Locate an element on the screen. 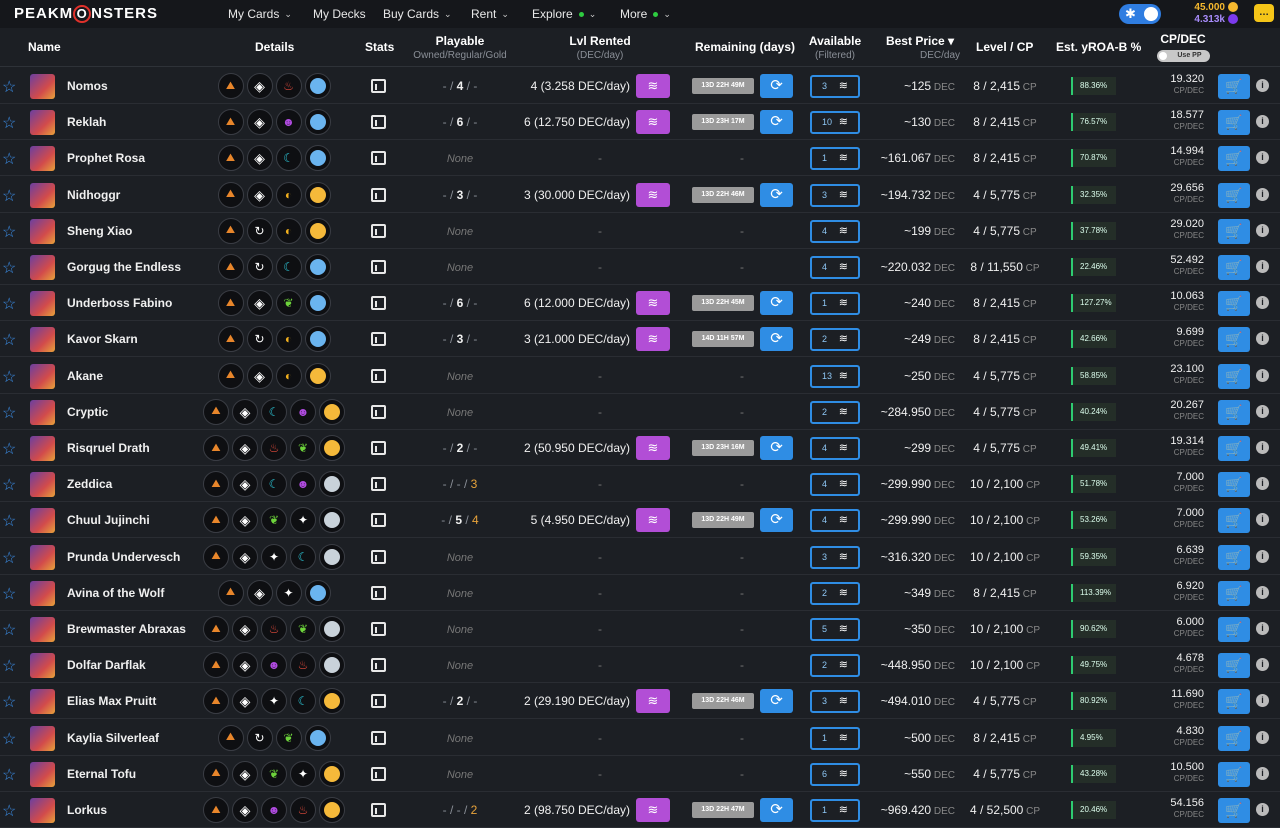 Image resolution: width=1280 pixels, height=828 pixels. nav-my-cards: My Cards ⌄ is located at coordinates (260, 14).